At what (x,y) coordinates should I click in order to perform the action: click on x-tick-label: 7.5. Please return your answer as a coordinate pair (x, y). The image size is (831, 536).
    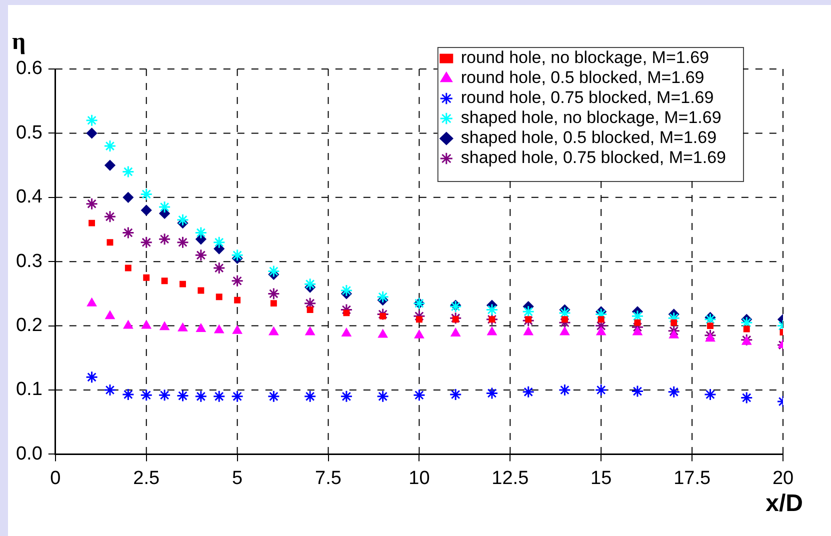
    Looking at the image, I should click on (328, 478).